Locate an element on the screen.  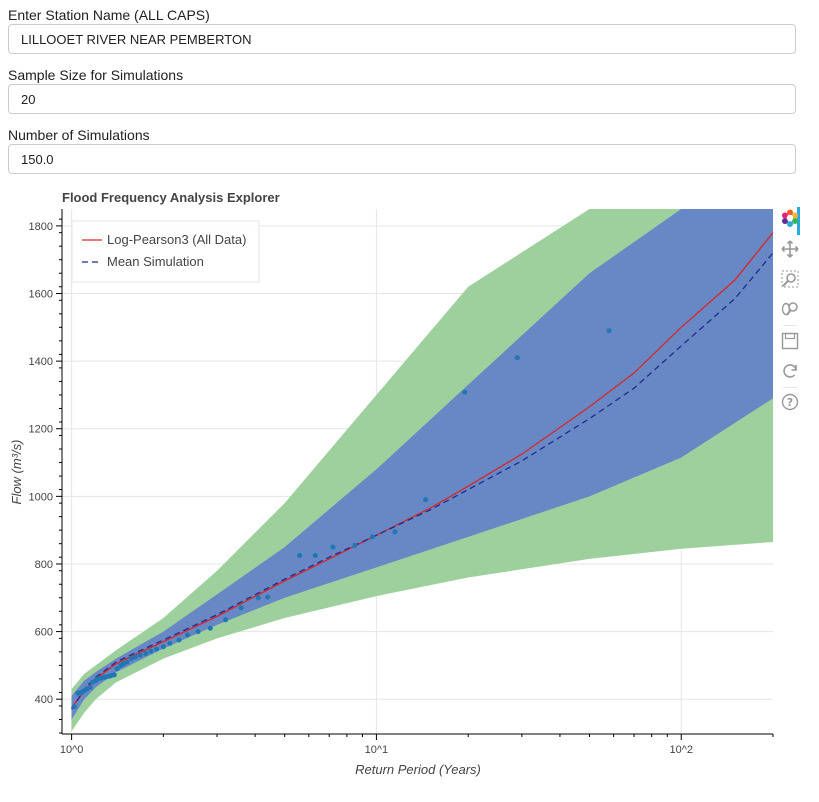
active-tool-indicator is located at coordinates (798, 221).